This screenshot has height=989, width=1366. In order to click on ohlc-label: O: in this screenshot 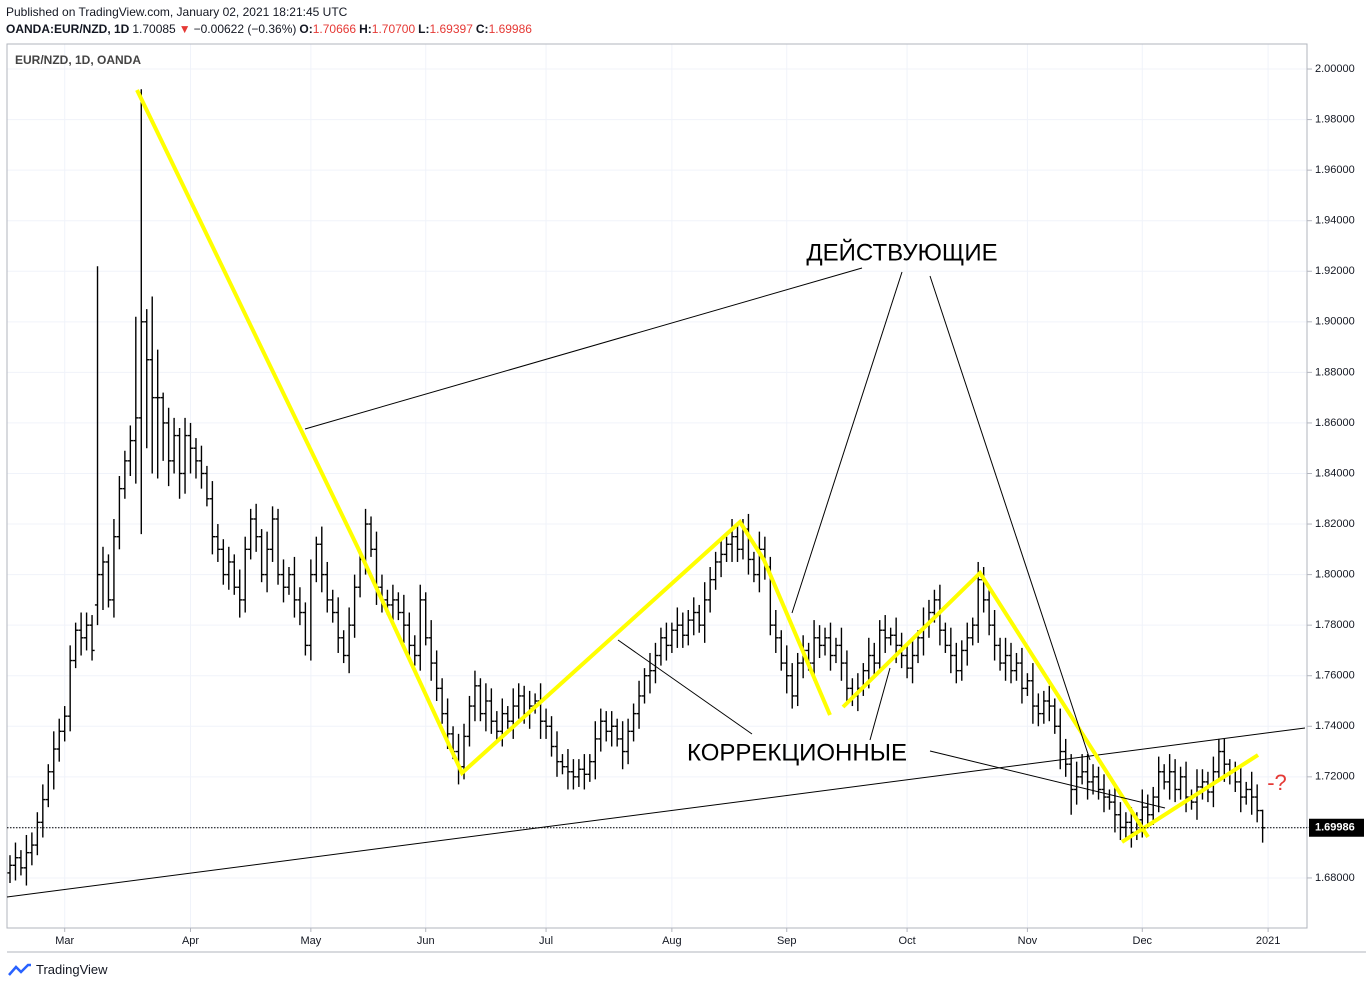, I will do `click(306, 29)`.